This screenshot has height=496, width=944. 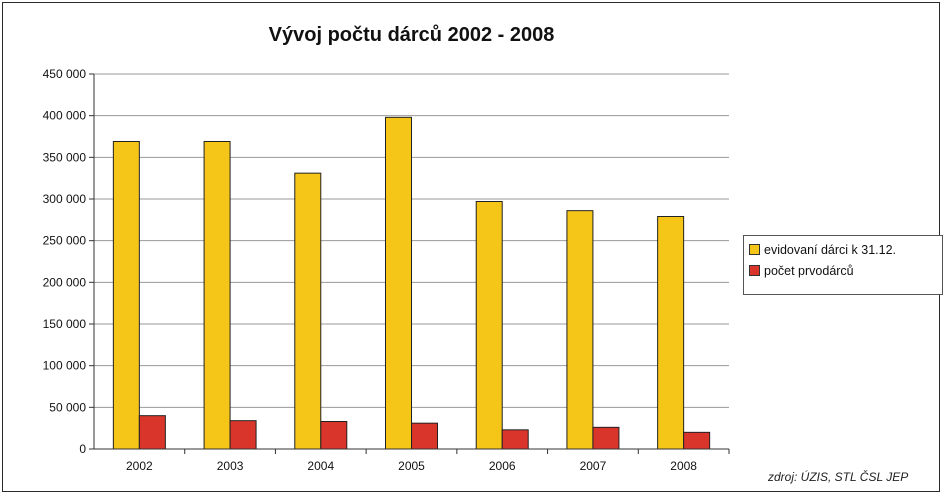 I want to click on y-tick-label: 450 000, so click(x=65, y=74).